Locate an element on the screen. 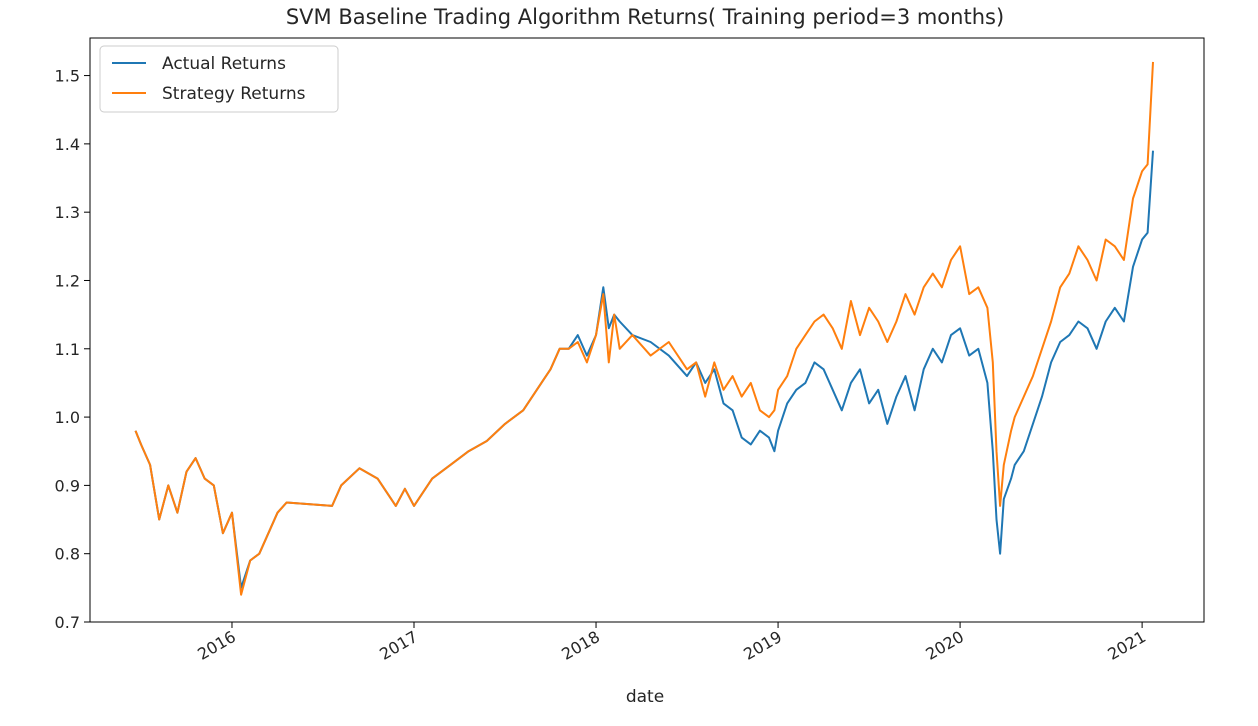  x-tick-label: 2018 is located at coordinates (580, 645).